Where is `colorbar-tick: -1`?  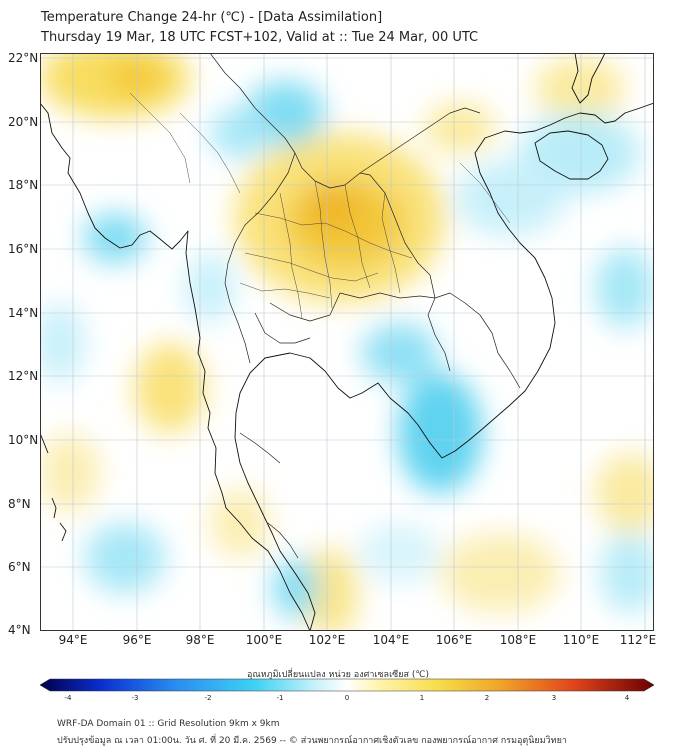
colorbar-tick: -1 is located at coordinates (280, 698).